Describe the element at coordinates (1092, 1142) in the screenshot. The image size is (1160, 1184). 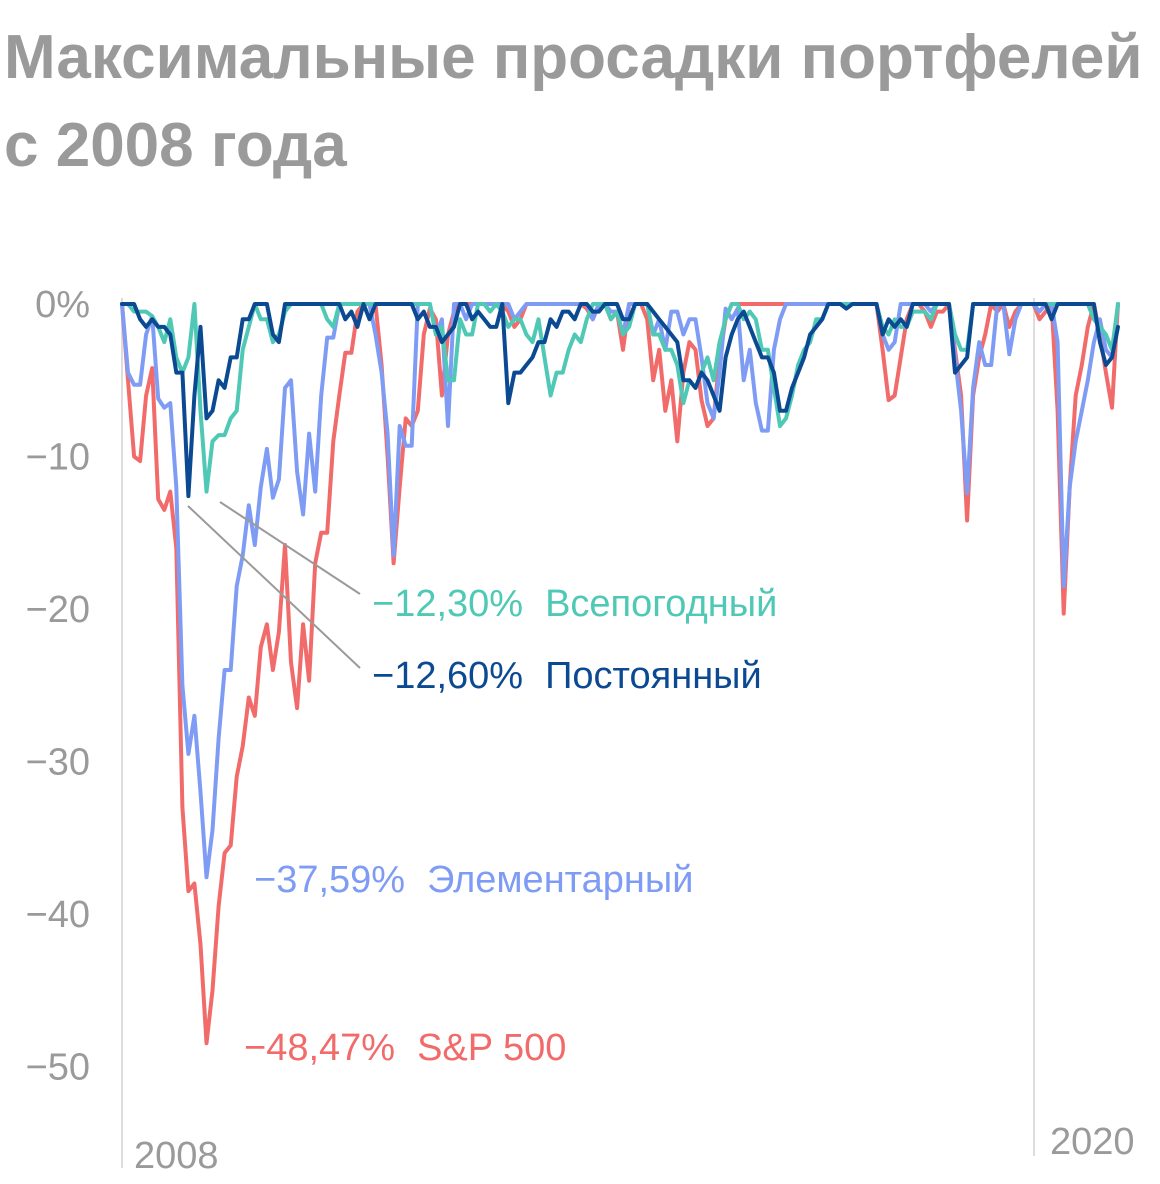
I see `x-tick-label: 2020` at that location.